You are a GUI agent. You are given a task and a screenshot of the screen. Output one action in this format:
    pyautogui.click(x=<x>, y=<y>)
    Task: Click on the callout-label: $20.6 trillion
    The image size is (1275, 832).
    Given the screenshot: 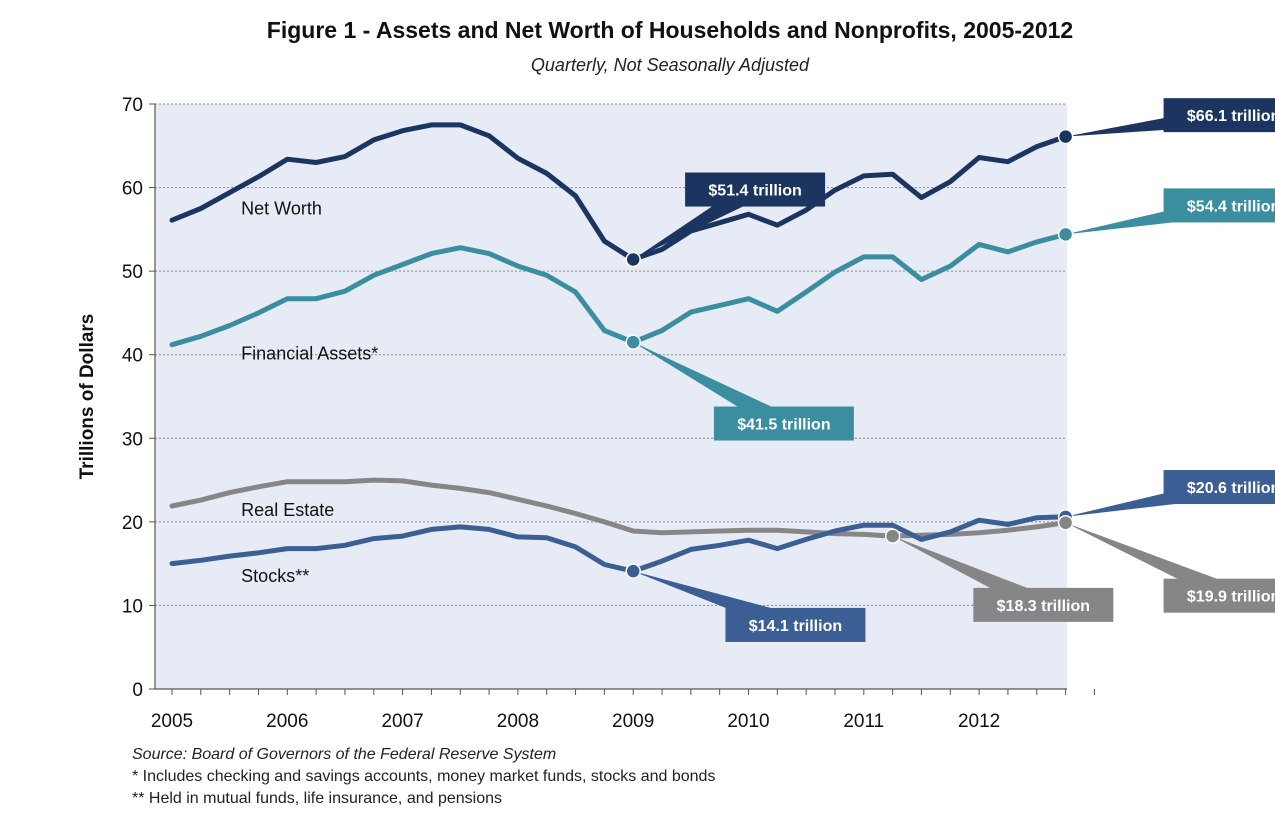 What is the action you would take?
    pyautogui.click(x=1231, y=488)
    